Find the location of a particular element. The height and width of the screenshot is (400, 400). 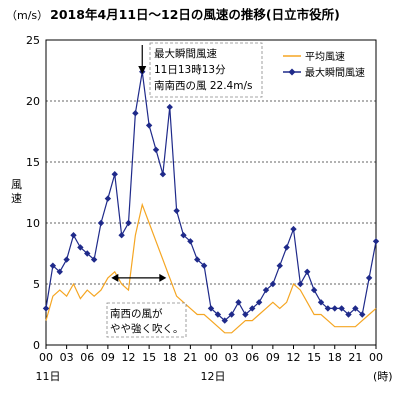

peak-annotation-box is located at coordinates (206, 70).